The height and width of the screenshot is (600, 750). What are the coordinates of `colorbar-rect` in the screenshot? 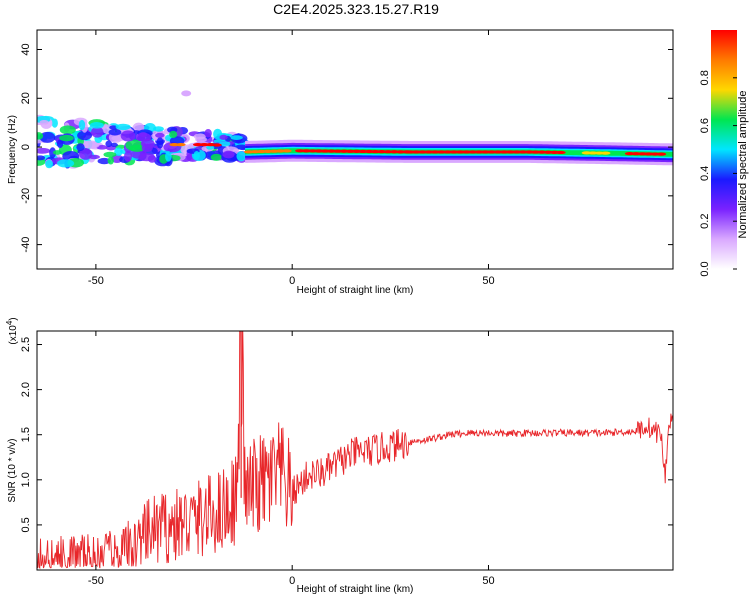 It's located at (724, 149).